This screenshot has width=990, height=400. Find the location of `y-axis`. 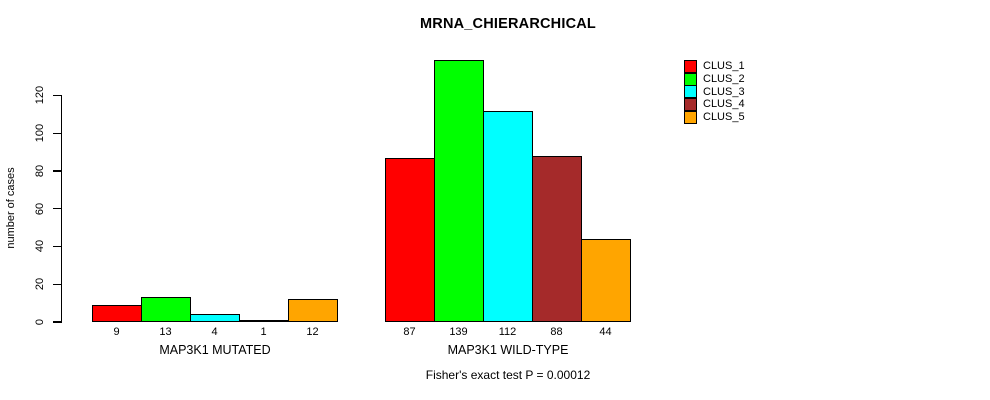

y-axis is located at coordinates (62, 209).